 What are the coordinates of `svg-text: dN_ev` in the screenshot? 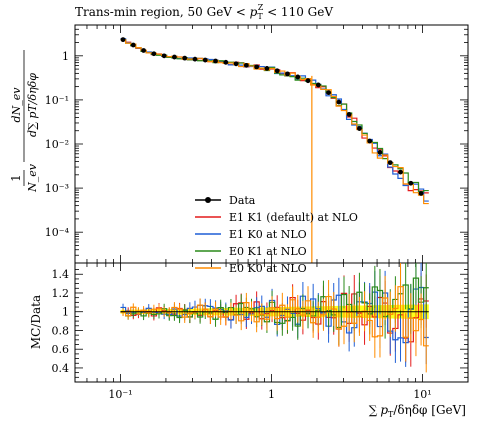 It's located at (16, 105).